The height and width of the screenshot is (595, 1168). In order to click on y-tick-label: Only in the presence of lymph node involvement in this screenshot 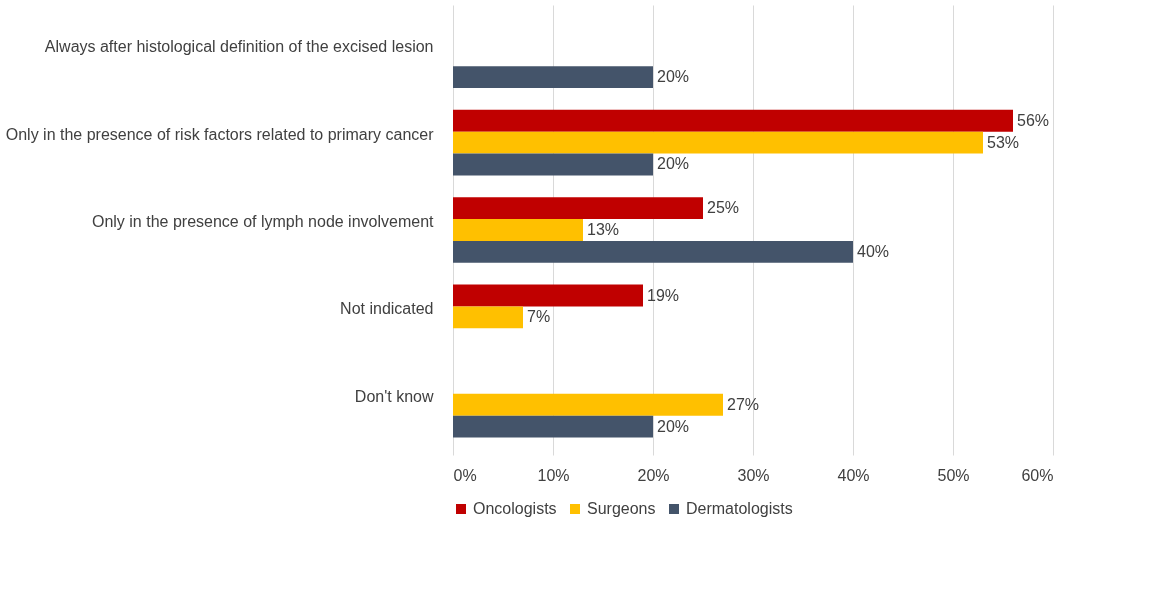, I will do `click(263, 221)`.